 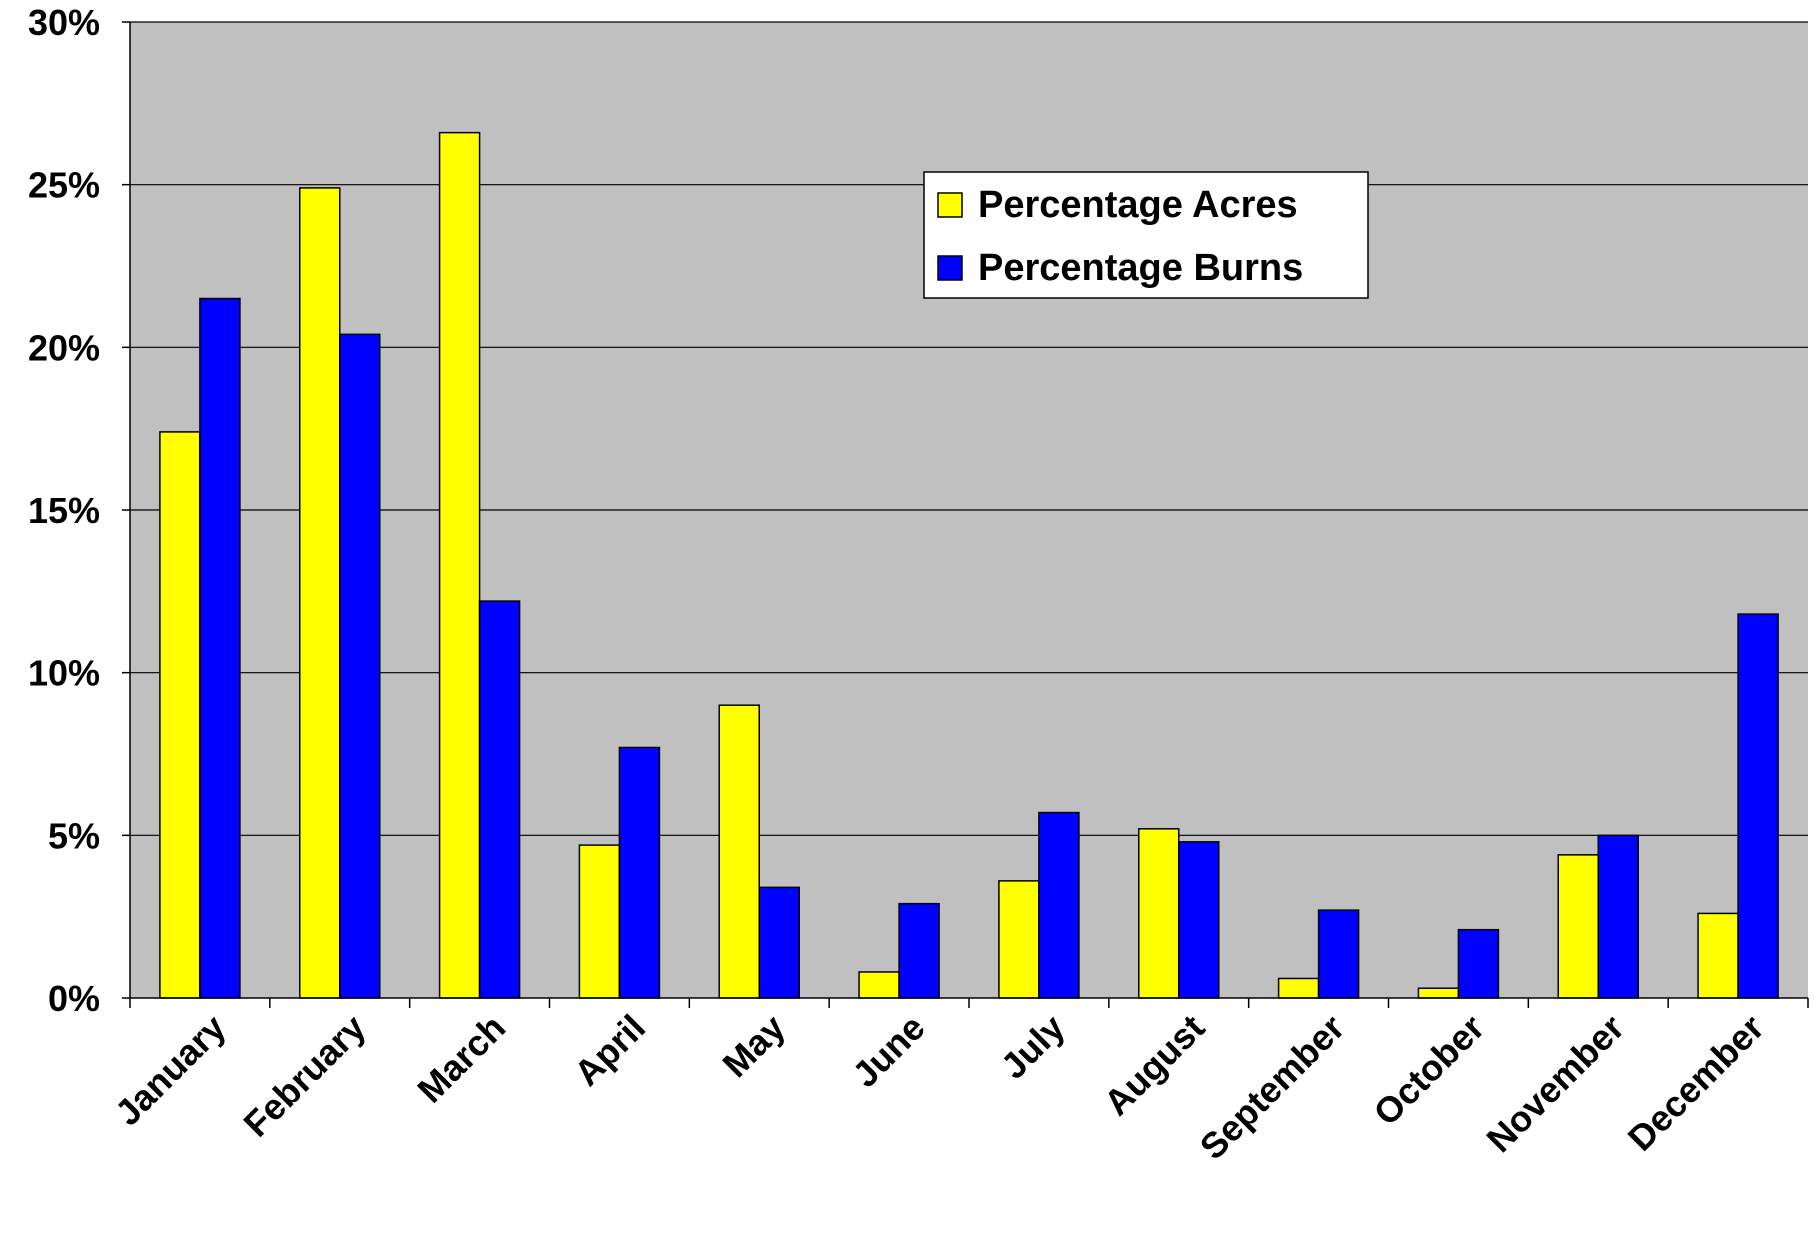 What do you see at coordinates (1478, 963) in the screenshot?
I see `bar-percentage-burns-october` at bounding box center [1478, 963].